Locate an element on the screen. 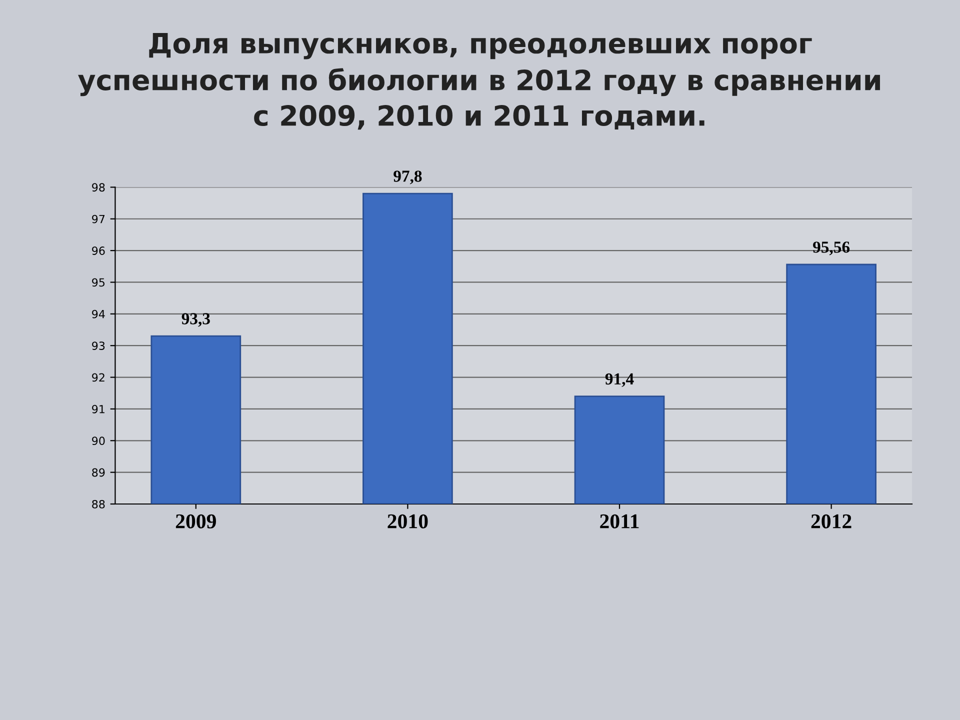 Image resolution: width=960 pixels, height=720 pixels. x-tick-label: 2009 is located at coordinates (196, 521).